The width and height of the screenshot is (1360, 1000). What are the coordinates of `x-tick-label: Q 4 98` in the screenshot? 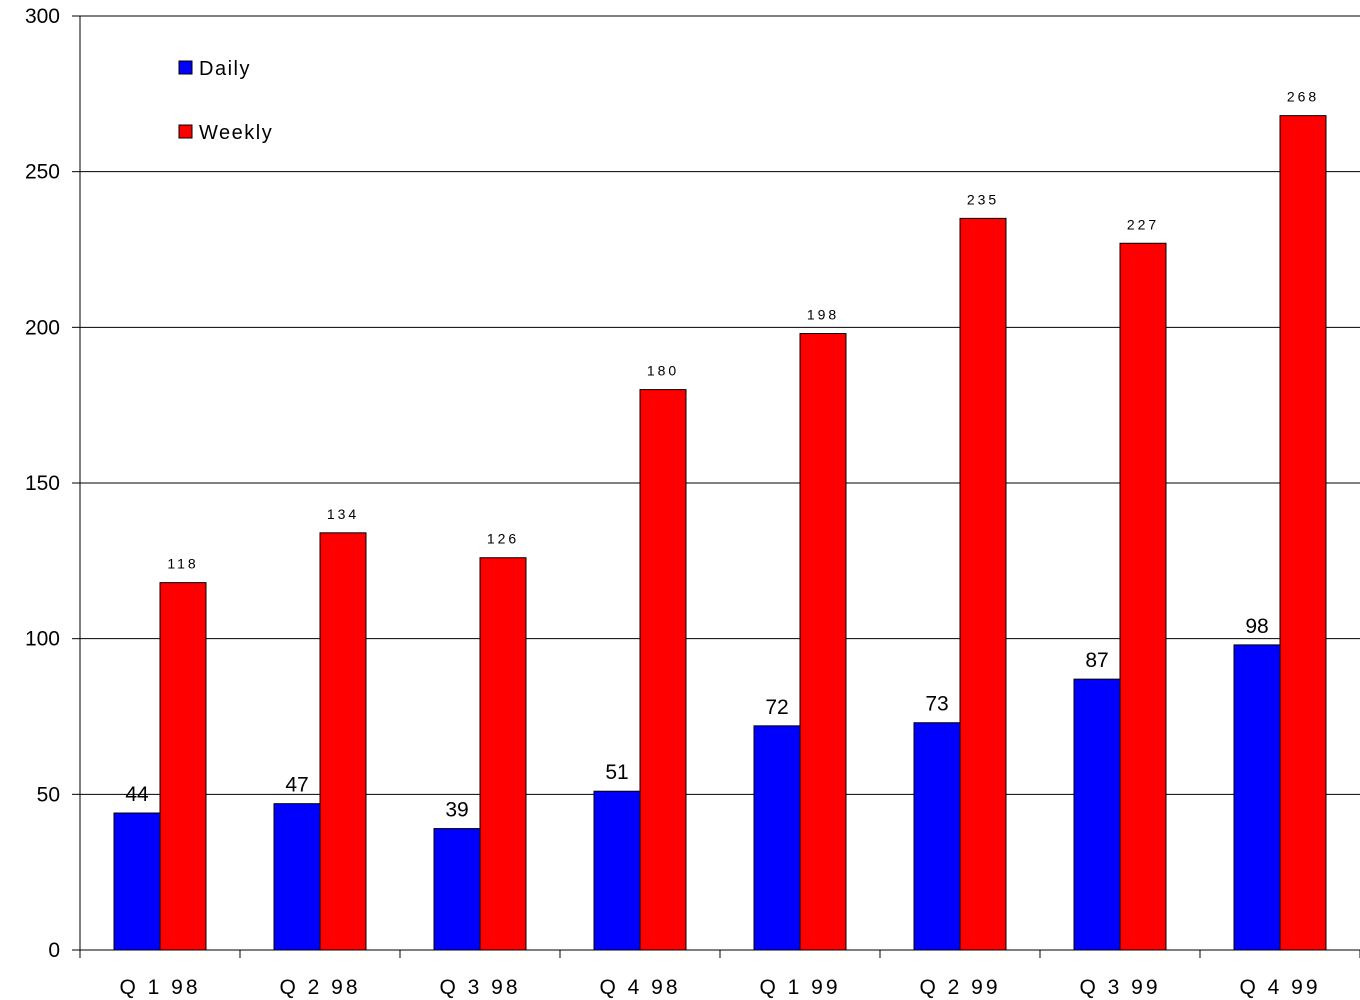 It's located at (639, 987).